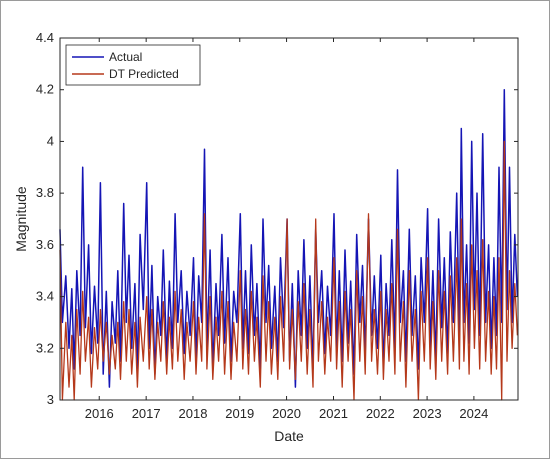  Describe the element at coordinates (45, 89) in the screenshot. I see `y-tick-label: 4.2` at that location.